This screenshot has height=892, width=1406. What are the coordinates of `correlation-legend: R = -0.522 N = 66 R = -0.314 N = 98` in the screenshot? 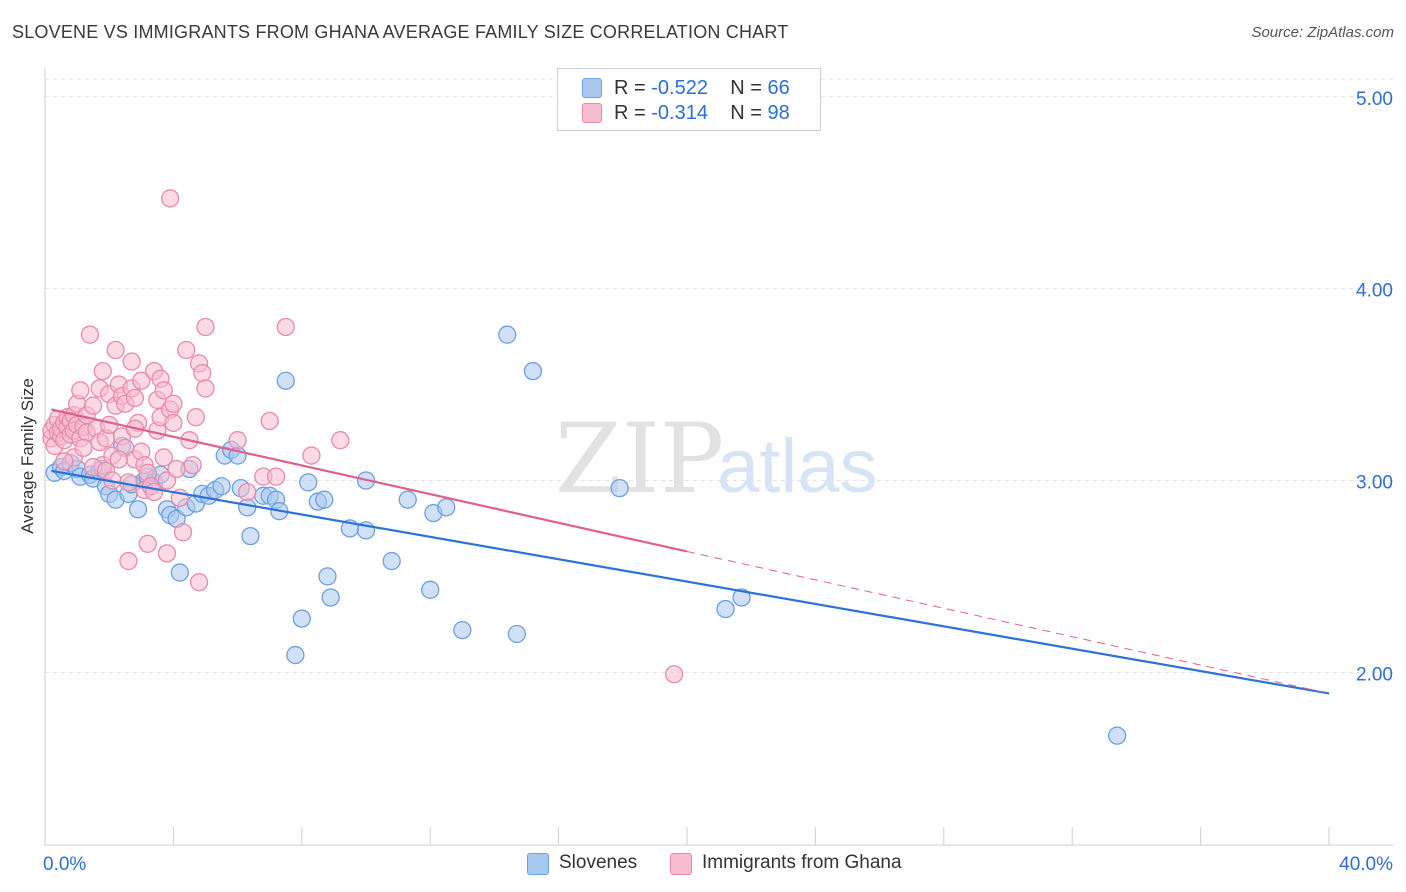 It's located at (689, 99).